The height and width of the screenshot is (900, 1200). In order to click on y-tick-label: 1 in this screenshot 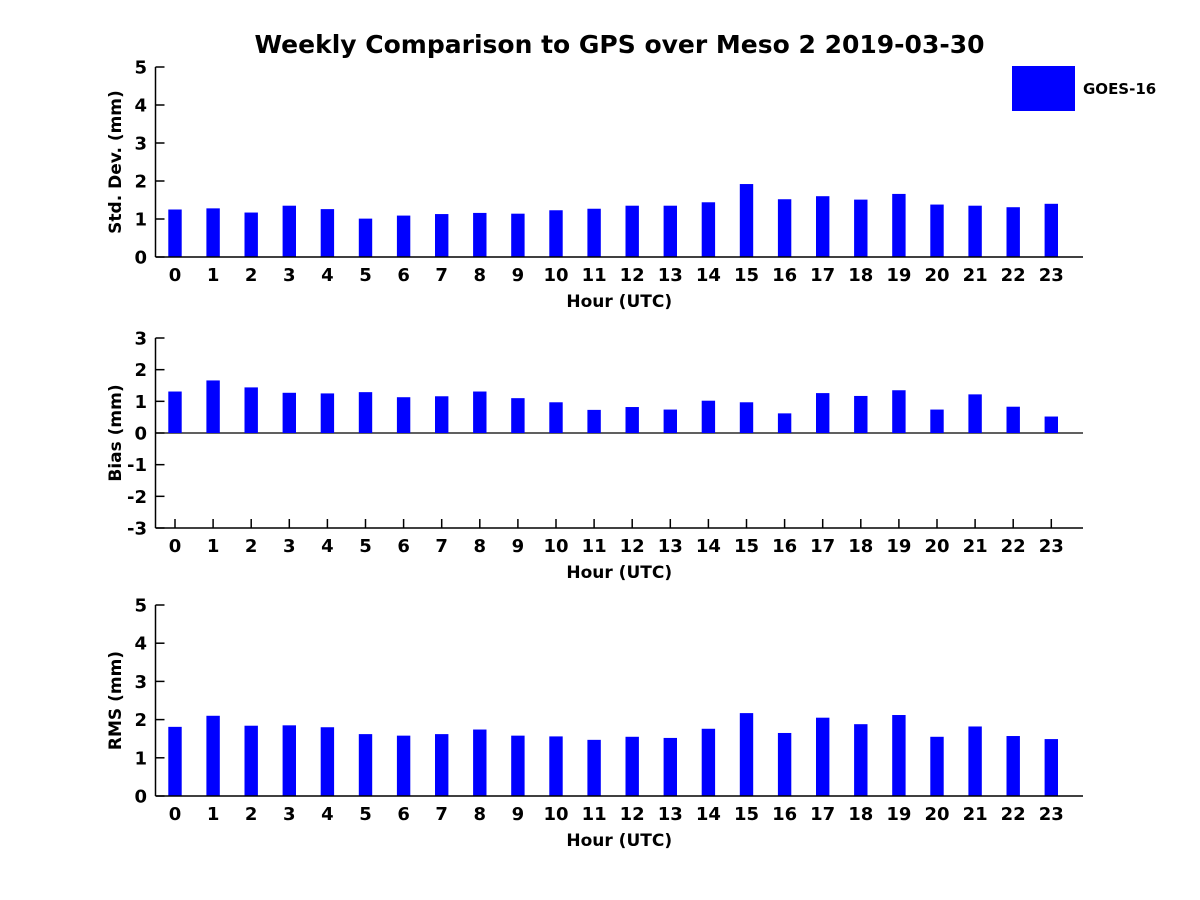, I will do `click(140, 758)`.